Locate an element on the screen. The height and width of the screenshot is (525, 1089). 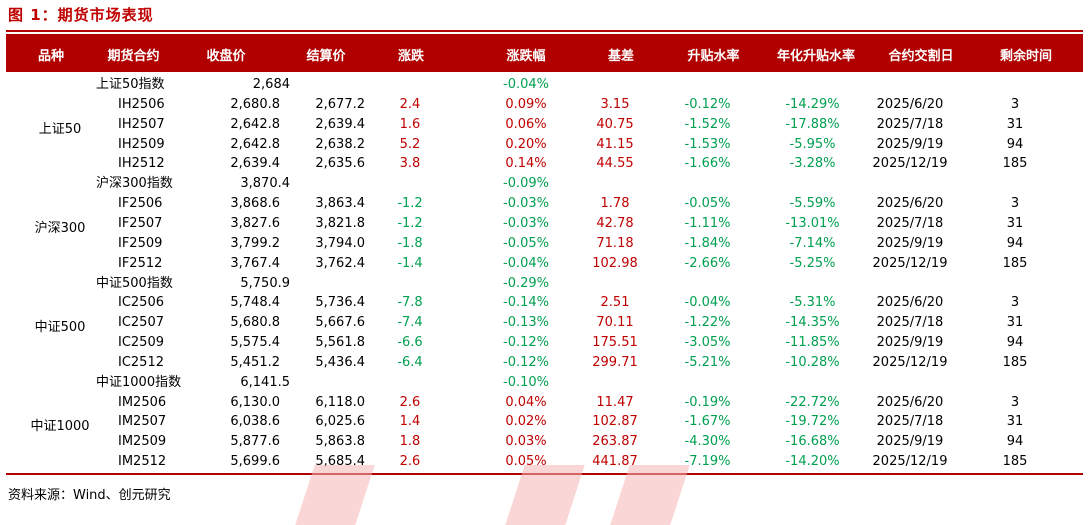
table-cell: 42.78 is located at coordinates (615, 223).